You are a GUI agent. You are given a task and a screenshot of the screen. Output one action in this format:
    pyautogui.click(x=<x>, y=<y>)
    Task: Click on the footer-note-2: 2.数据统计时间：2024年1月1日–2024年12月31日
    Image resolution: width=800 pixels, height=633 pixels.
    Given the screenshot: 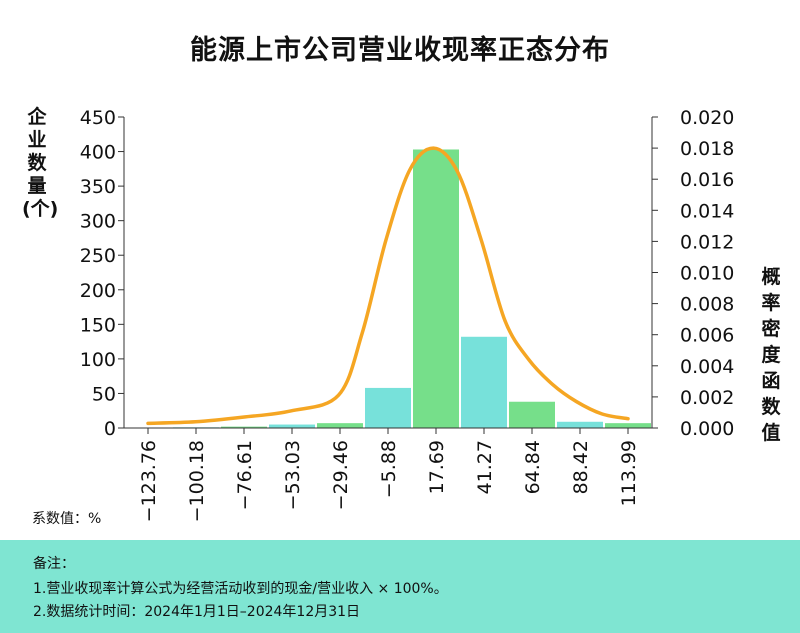 What is the action you would take?
    pyautogui.click(x=197, y=612)
    